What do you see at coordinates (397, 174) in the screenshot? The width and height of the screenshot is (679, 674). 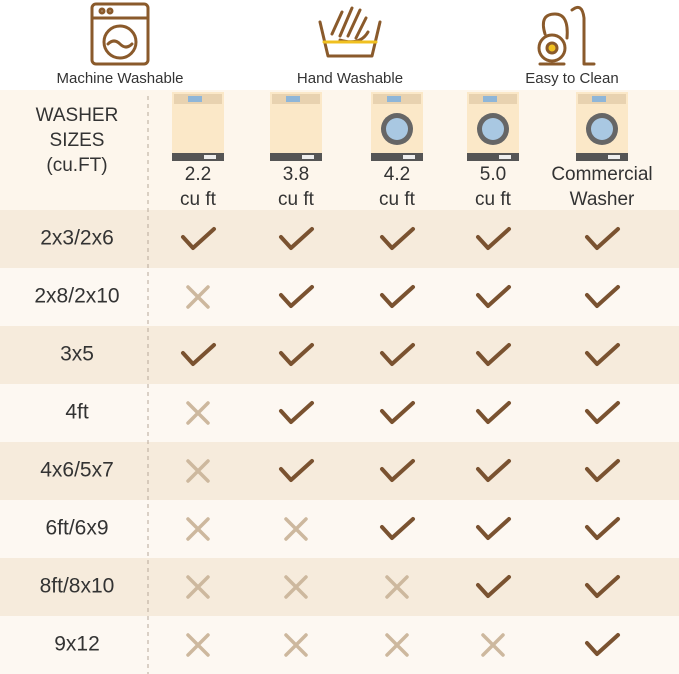 I see `column-label: 4.2` at bounding box center [397, 174].